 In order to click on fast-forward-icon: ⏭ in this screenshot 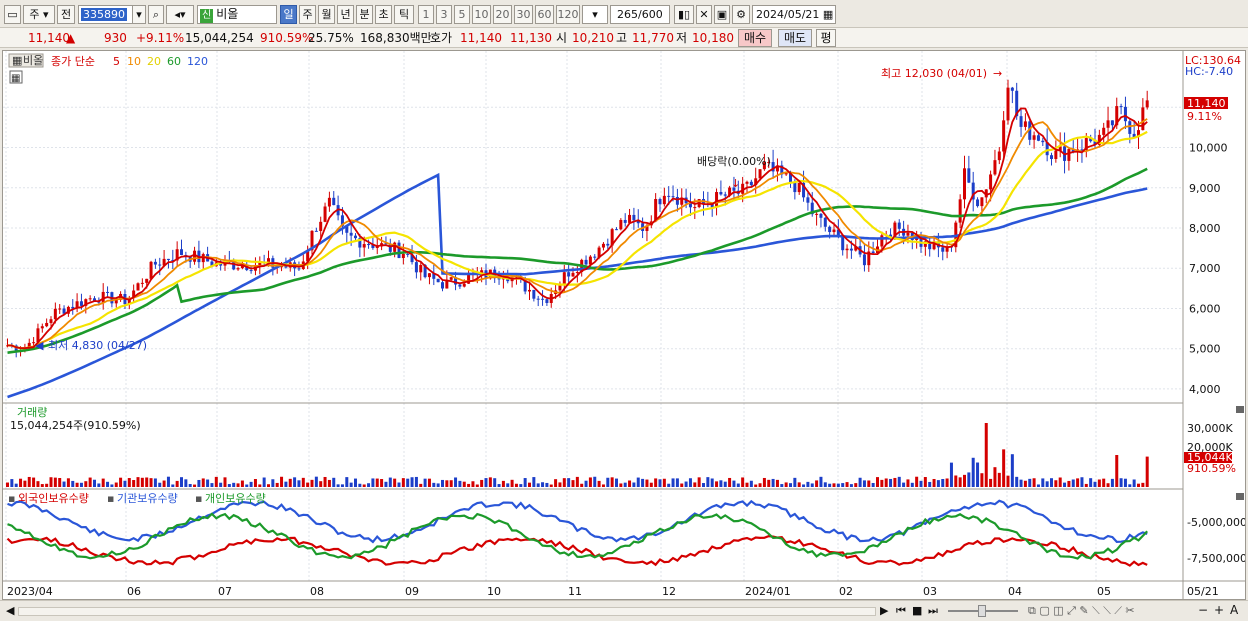, I will do `click(933, 610)`.